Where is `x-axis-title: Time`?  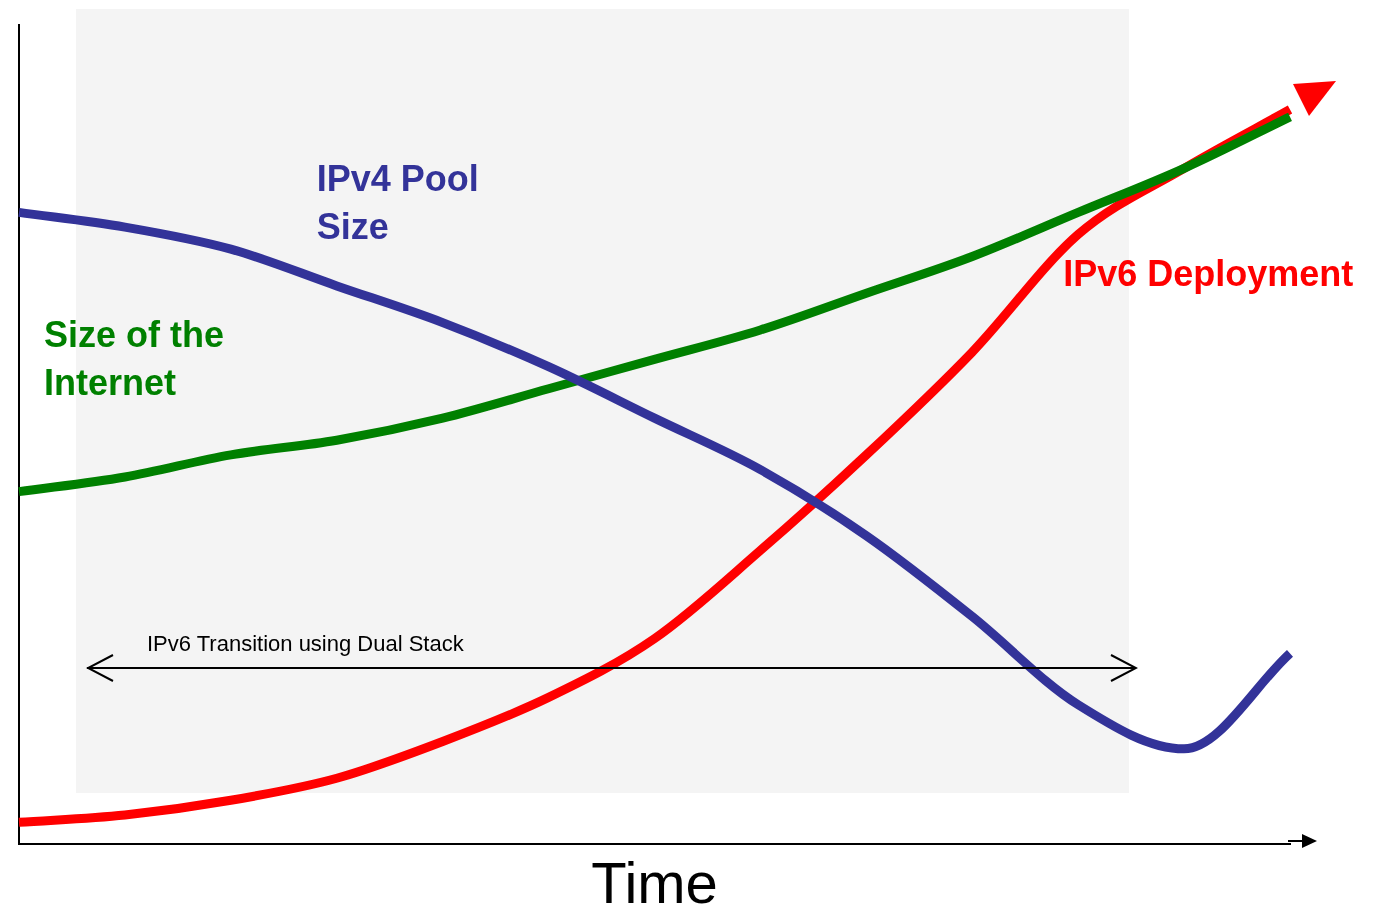
x-axis-title: Time is located at coordinates (654, 883).